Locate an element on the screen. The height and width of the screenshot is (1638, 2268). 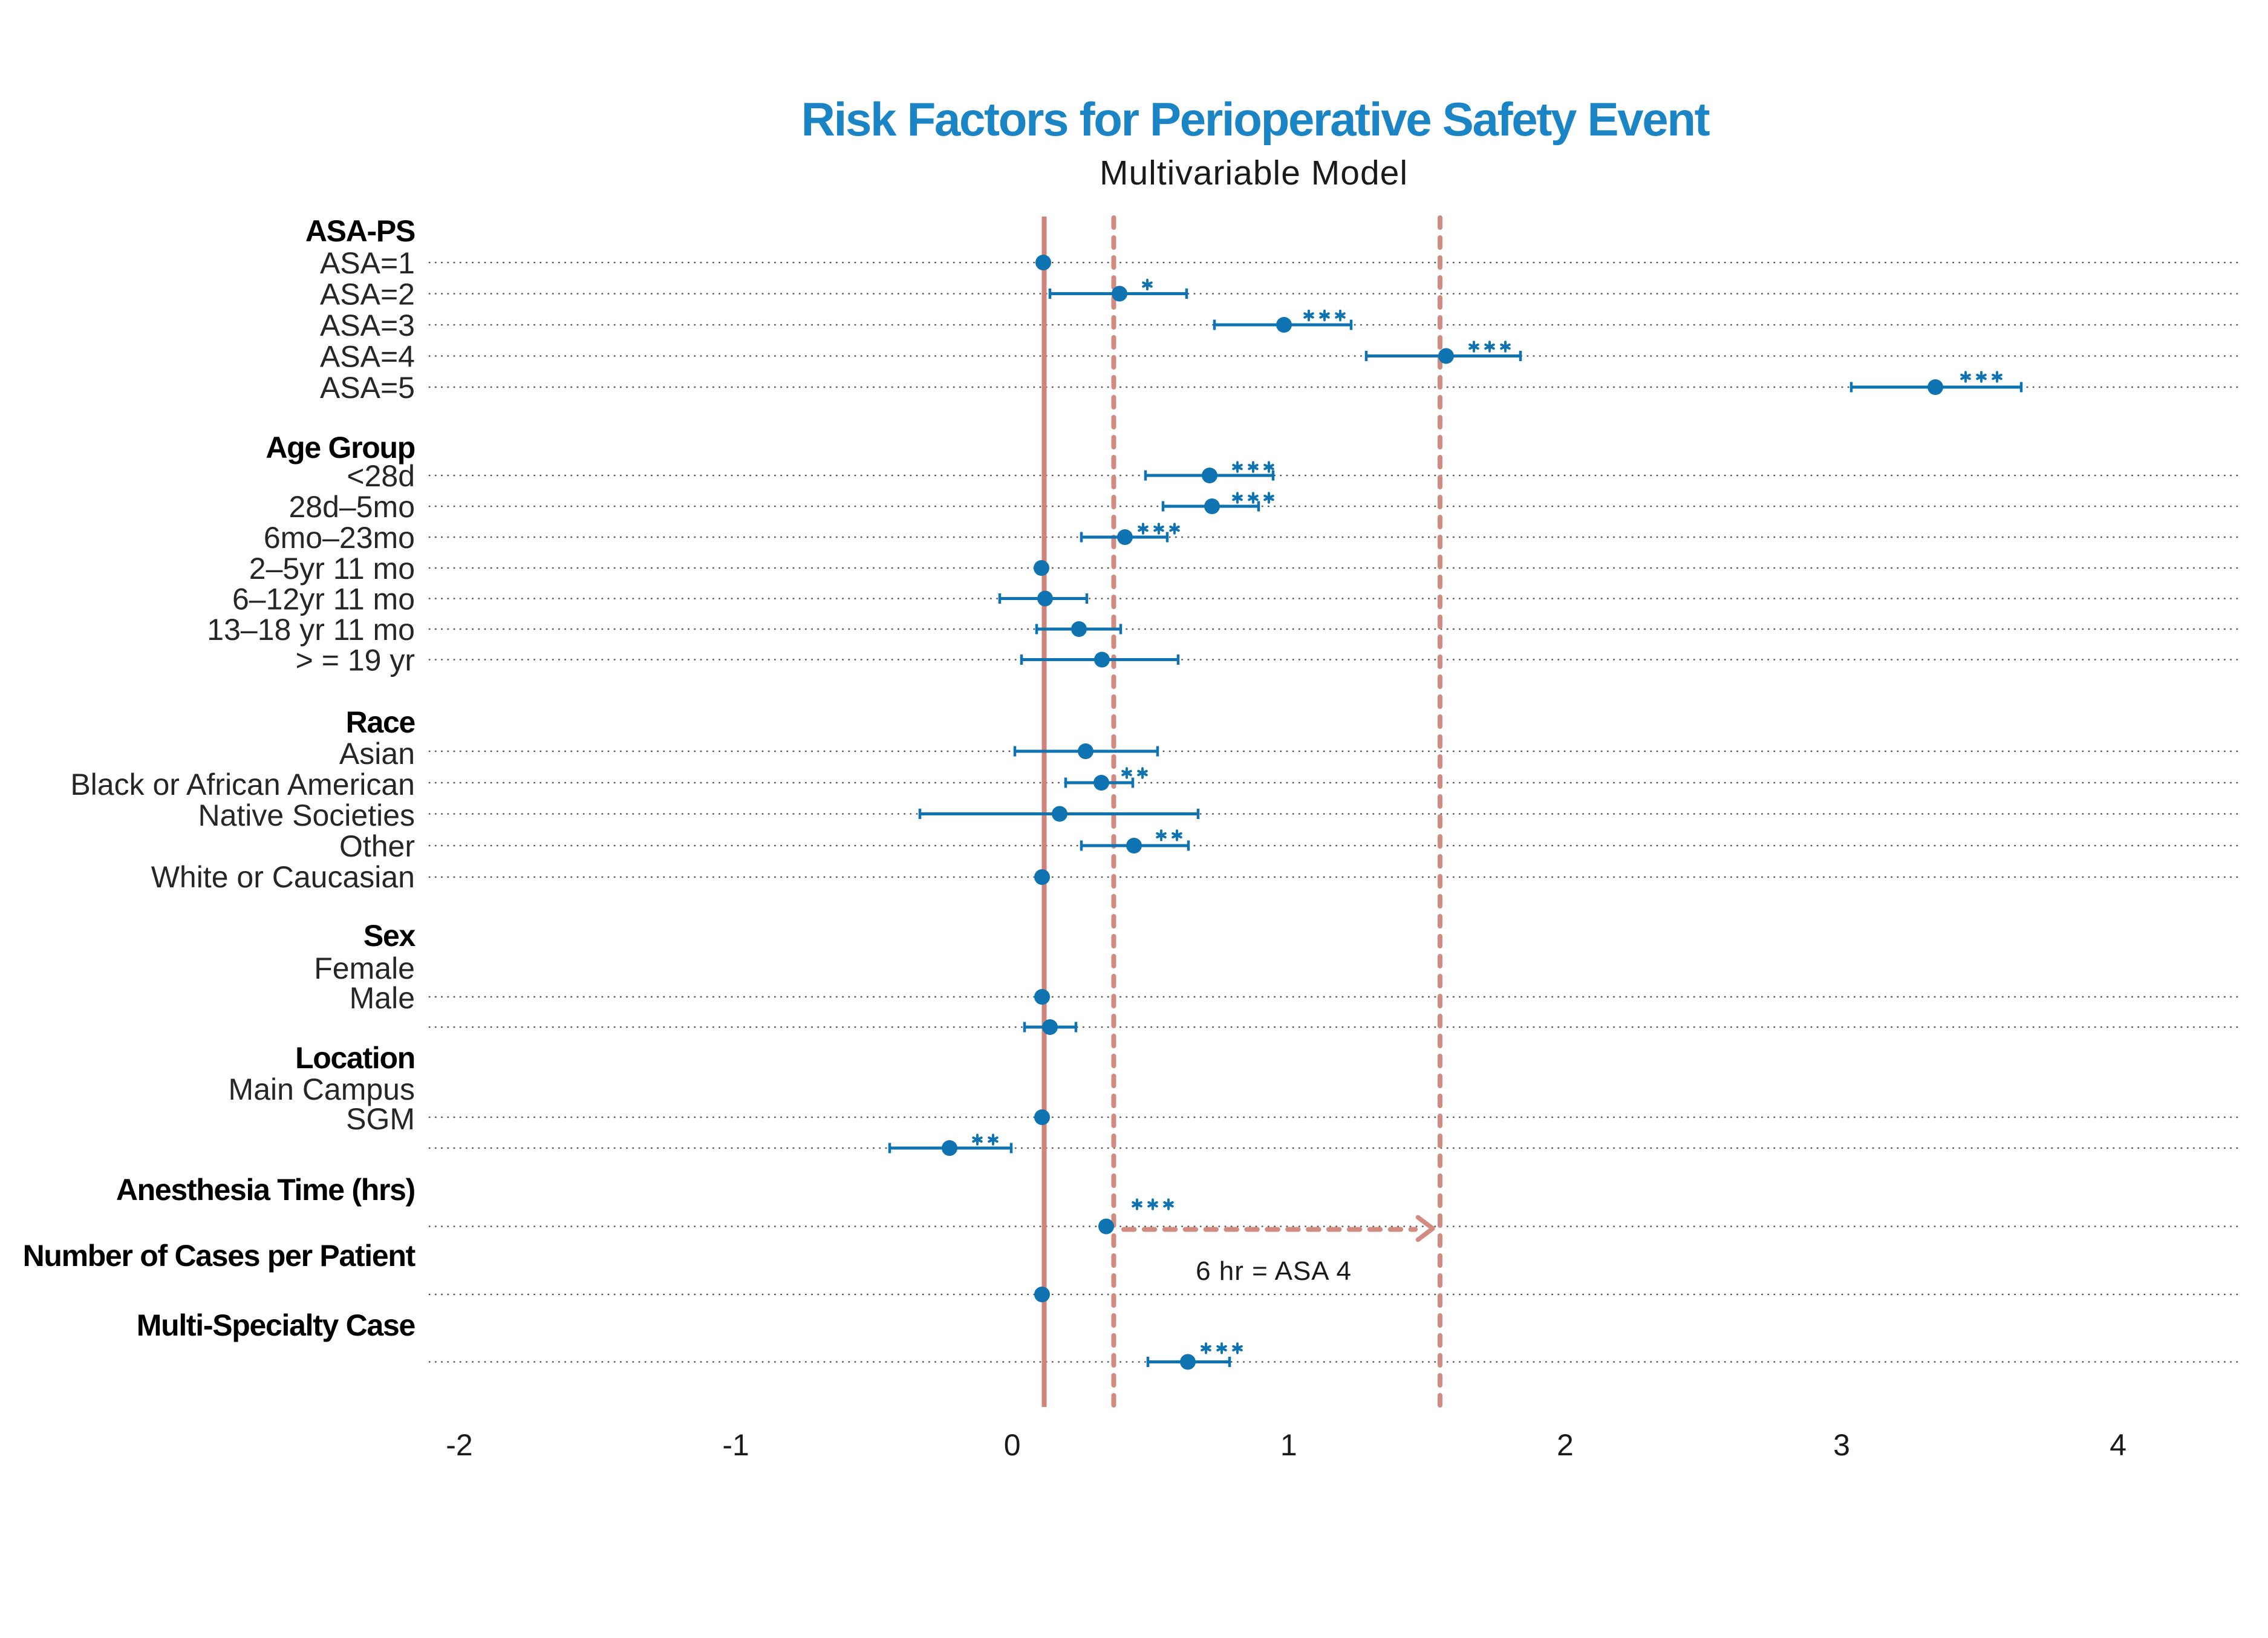
svg-text: Multi-Specialty Case is located at coordinates (276, 1325).